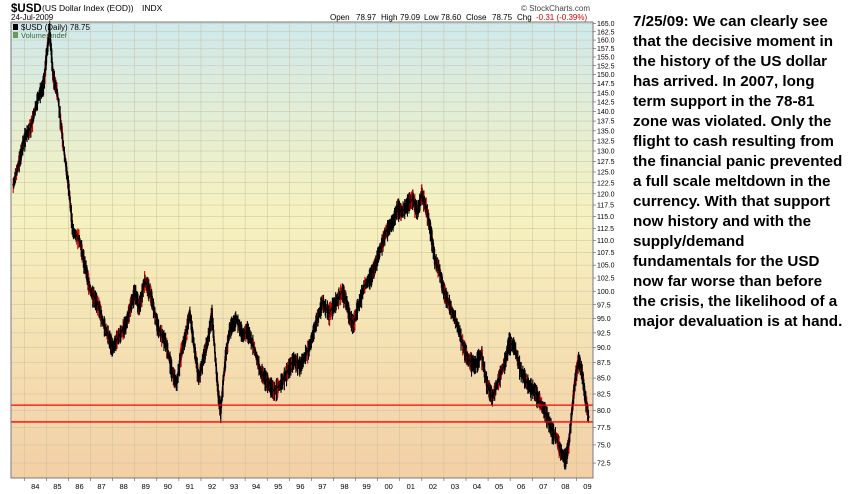 This screenshot has width=850, height=494. I want to click on watermark: © StockCharts.com, so click(555, 8).